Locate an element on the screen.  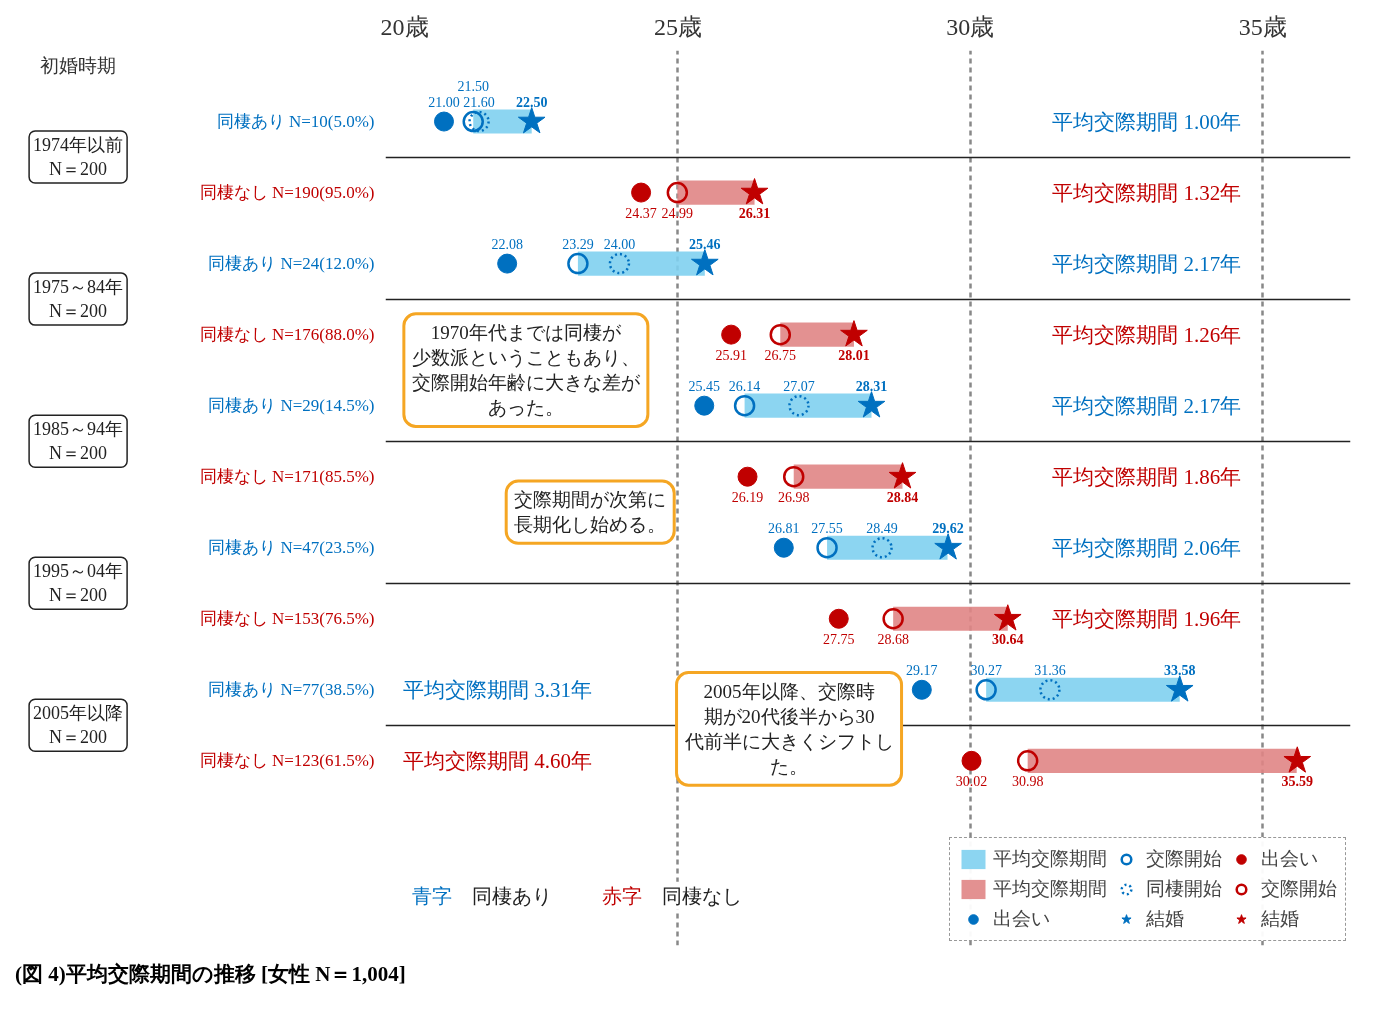
text: 青字 is located at coordinates (431, 895).